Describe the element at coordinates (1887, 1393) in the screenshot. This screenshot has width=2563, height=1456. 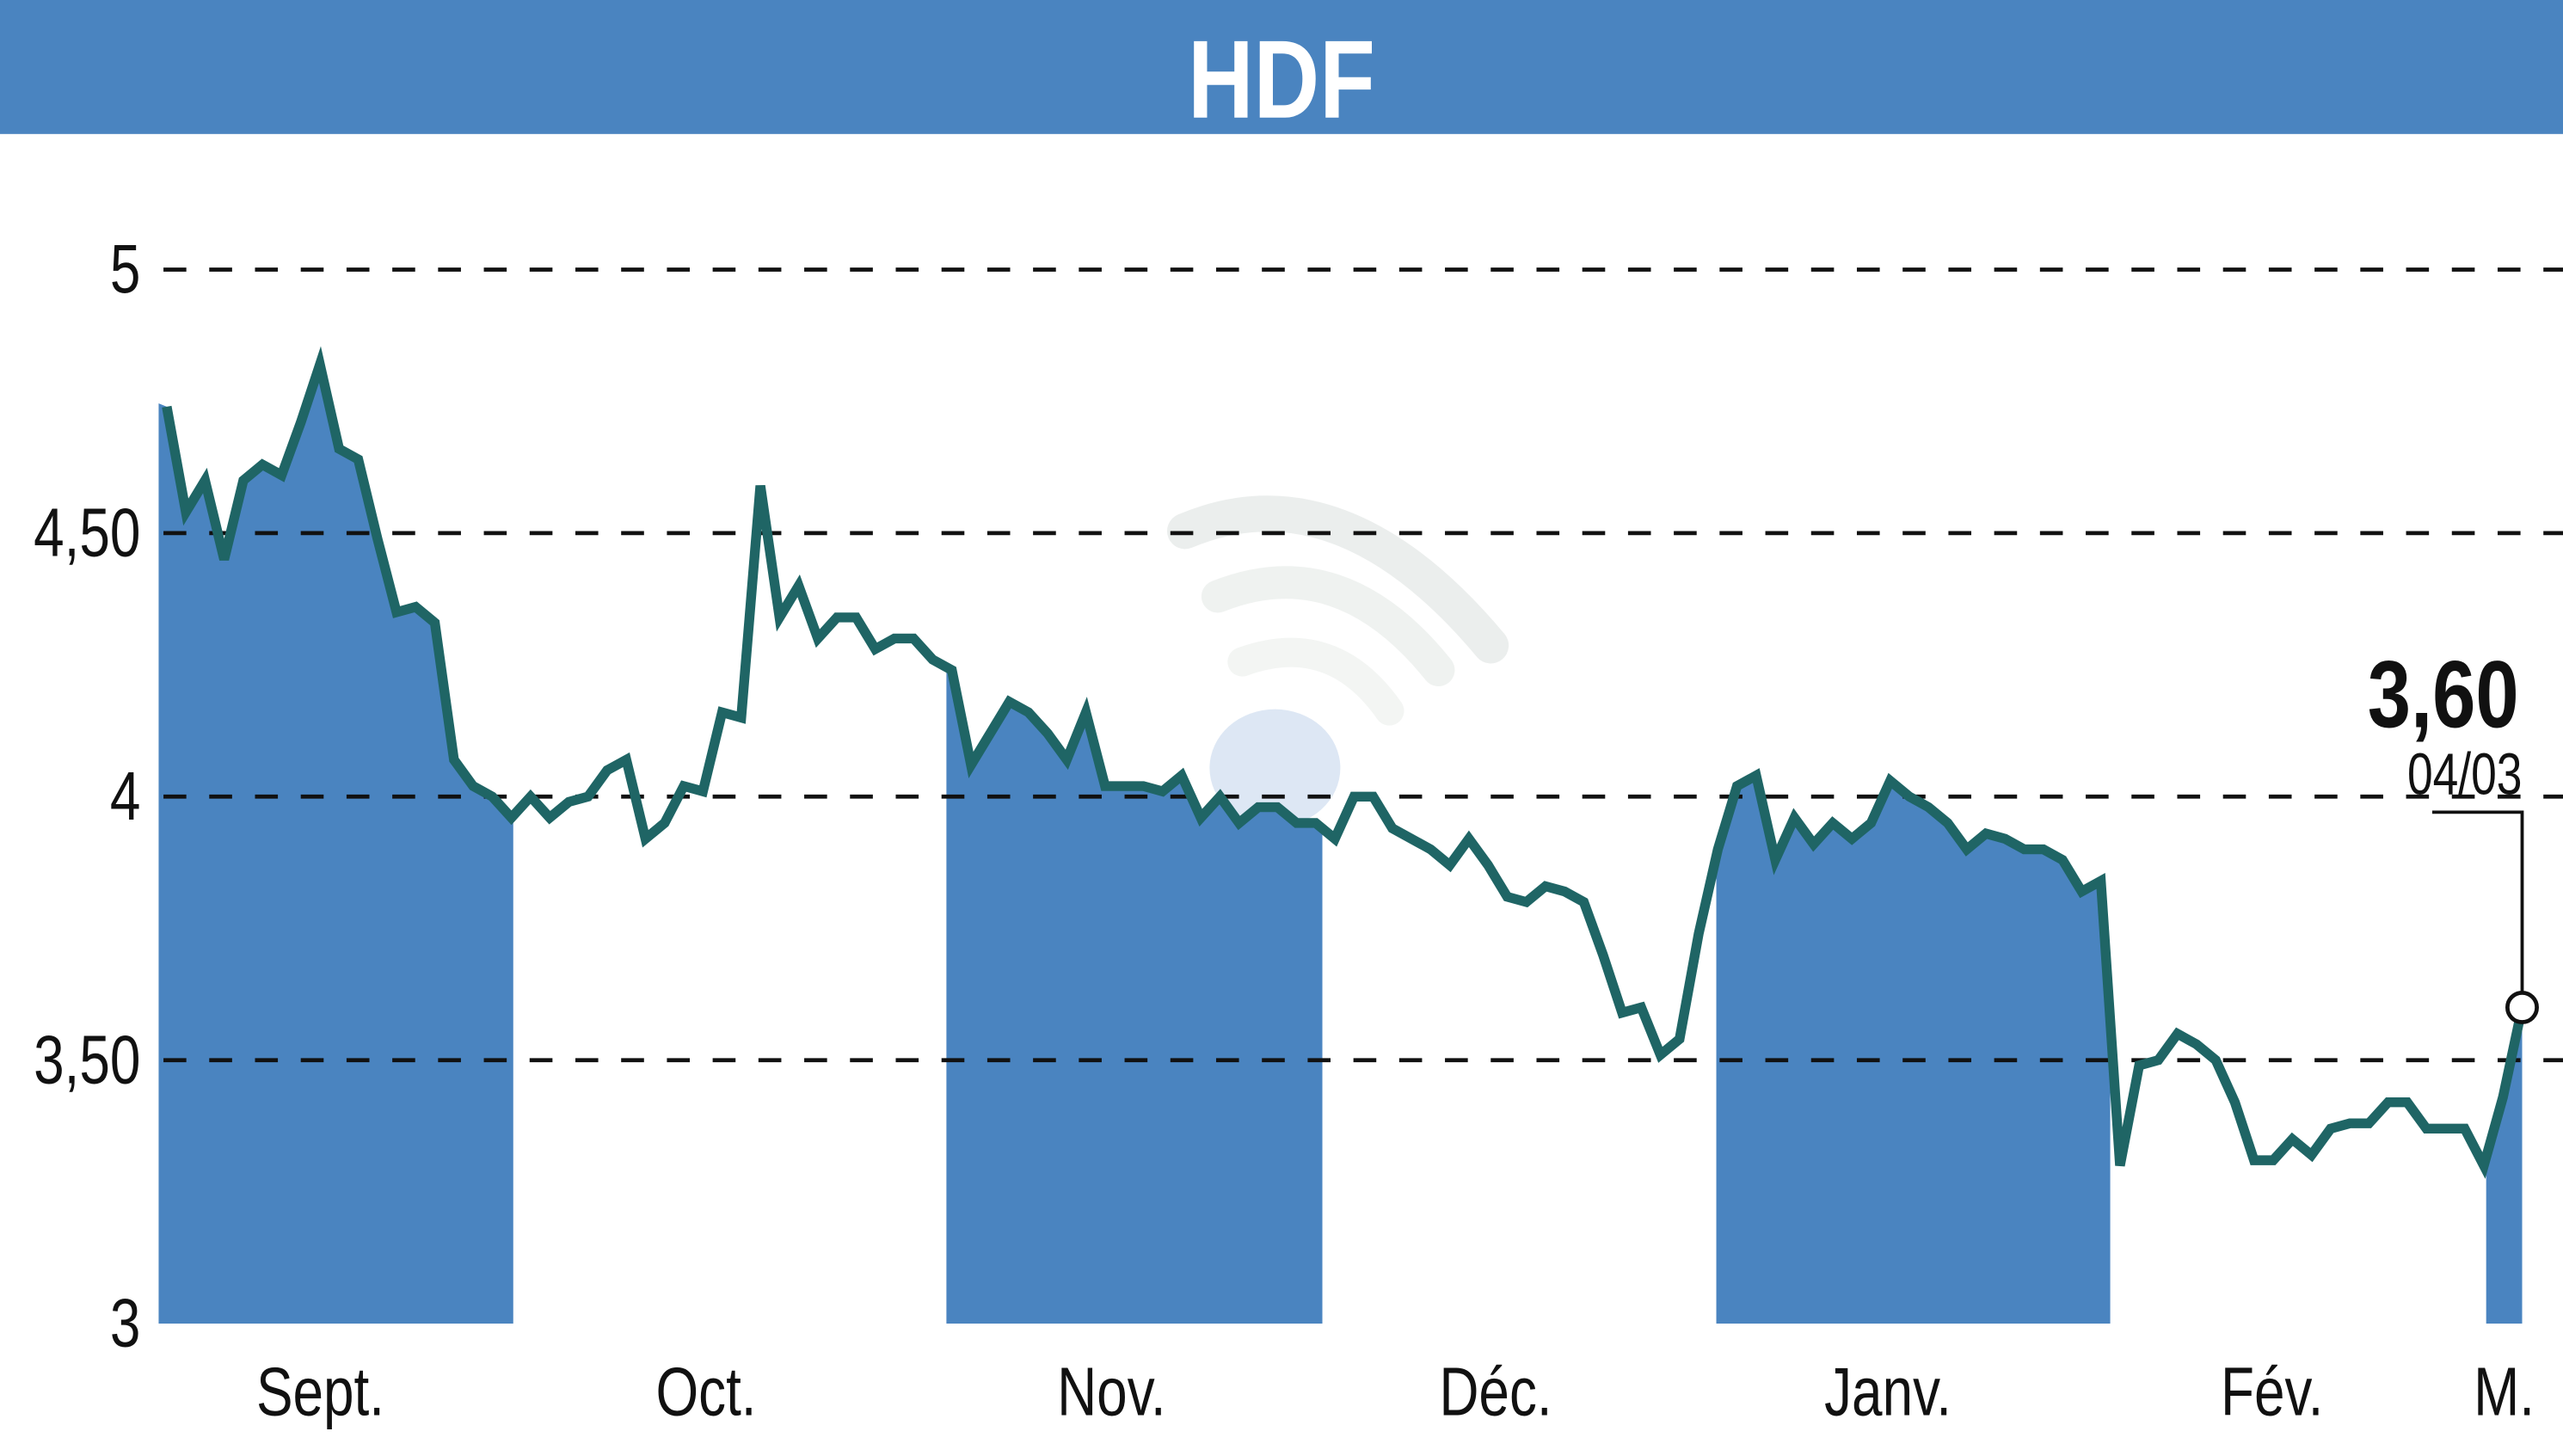
I see `x-tick-label: Janv.` at that location.